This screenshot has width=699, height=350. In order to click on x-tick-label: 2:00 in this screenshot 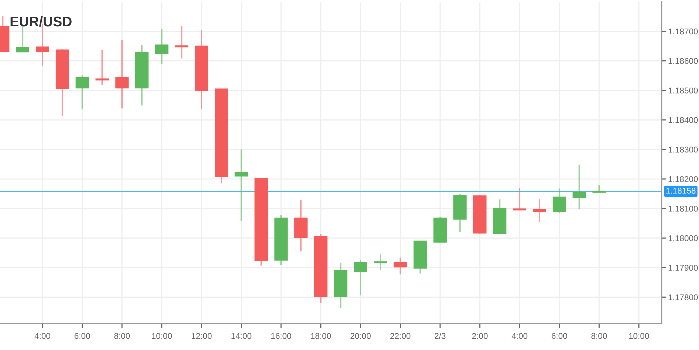, I will do `click(480, 336)`.